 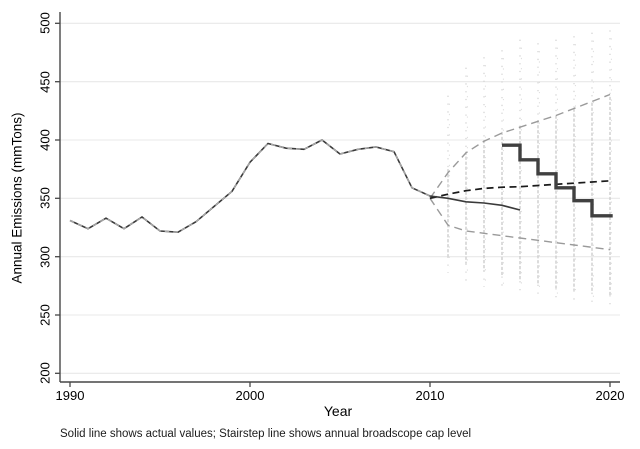 What do you see at coordinates (45, 373) in the screenshot?
I see `y-tick-label: 200` at bounding box center [45, 373].